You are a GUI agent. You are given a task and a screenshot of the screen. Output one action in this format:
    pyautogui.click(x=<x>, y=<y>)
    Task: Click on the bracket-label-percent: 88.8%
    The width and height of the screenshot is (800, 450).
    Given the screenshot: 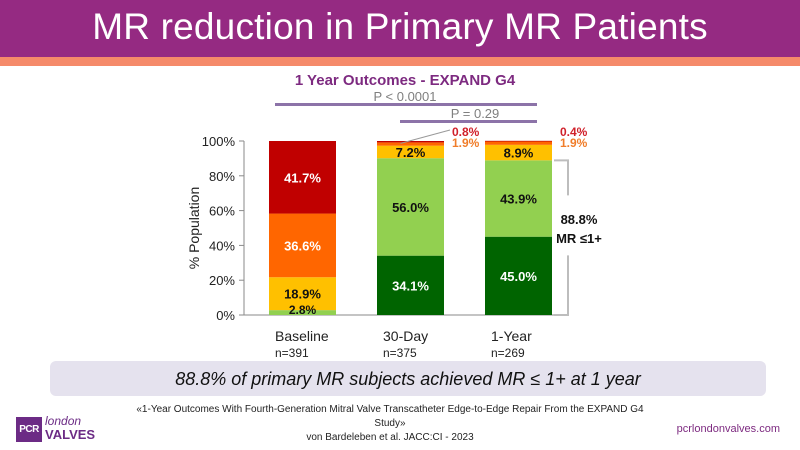 What is the action you would take?
    pyautogui.click(x=579, y=219)
    